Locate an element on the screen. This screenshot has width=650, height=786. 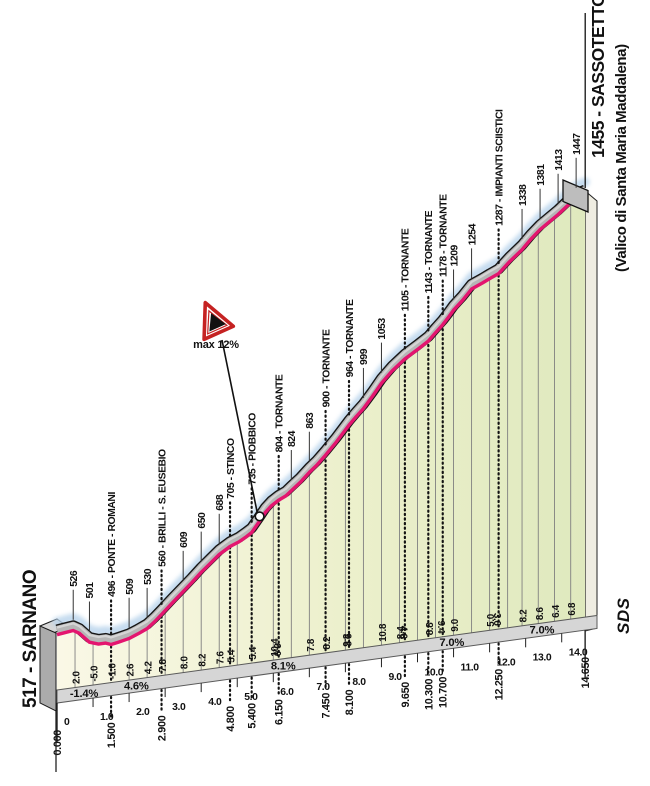
distance-mark-label: 12.250 is located at coordinates (500, 685).